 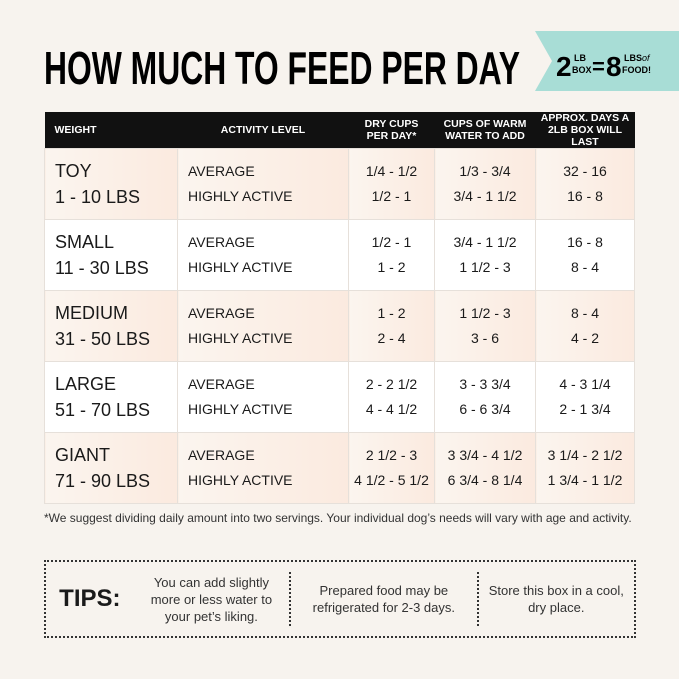 I want to click on water-cups-cell: 3/4 - 1 1/2 1 1/2 - 3, so click(x=485, y=255).